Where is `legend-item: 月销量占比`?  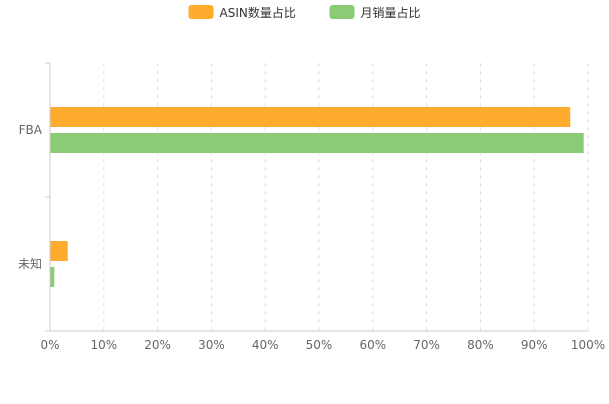 legend-item: 月销量占比 is located at coordinates (375, 12).